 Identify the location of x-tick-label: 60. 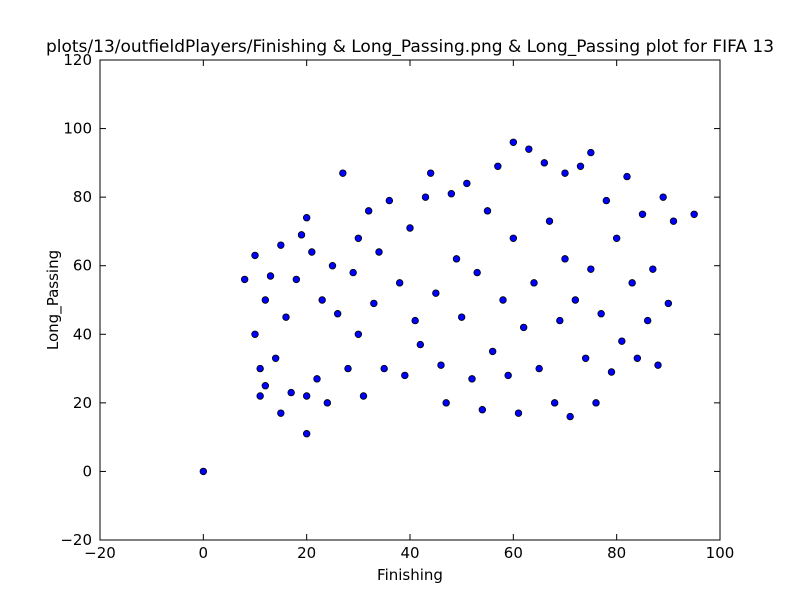
(513, 553).